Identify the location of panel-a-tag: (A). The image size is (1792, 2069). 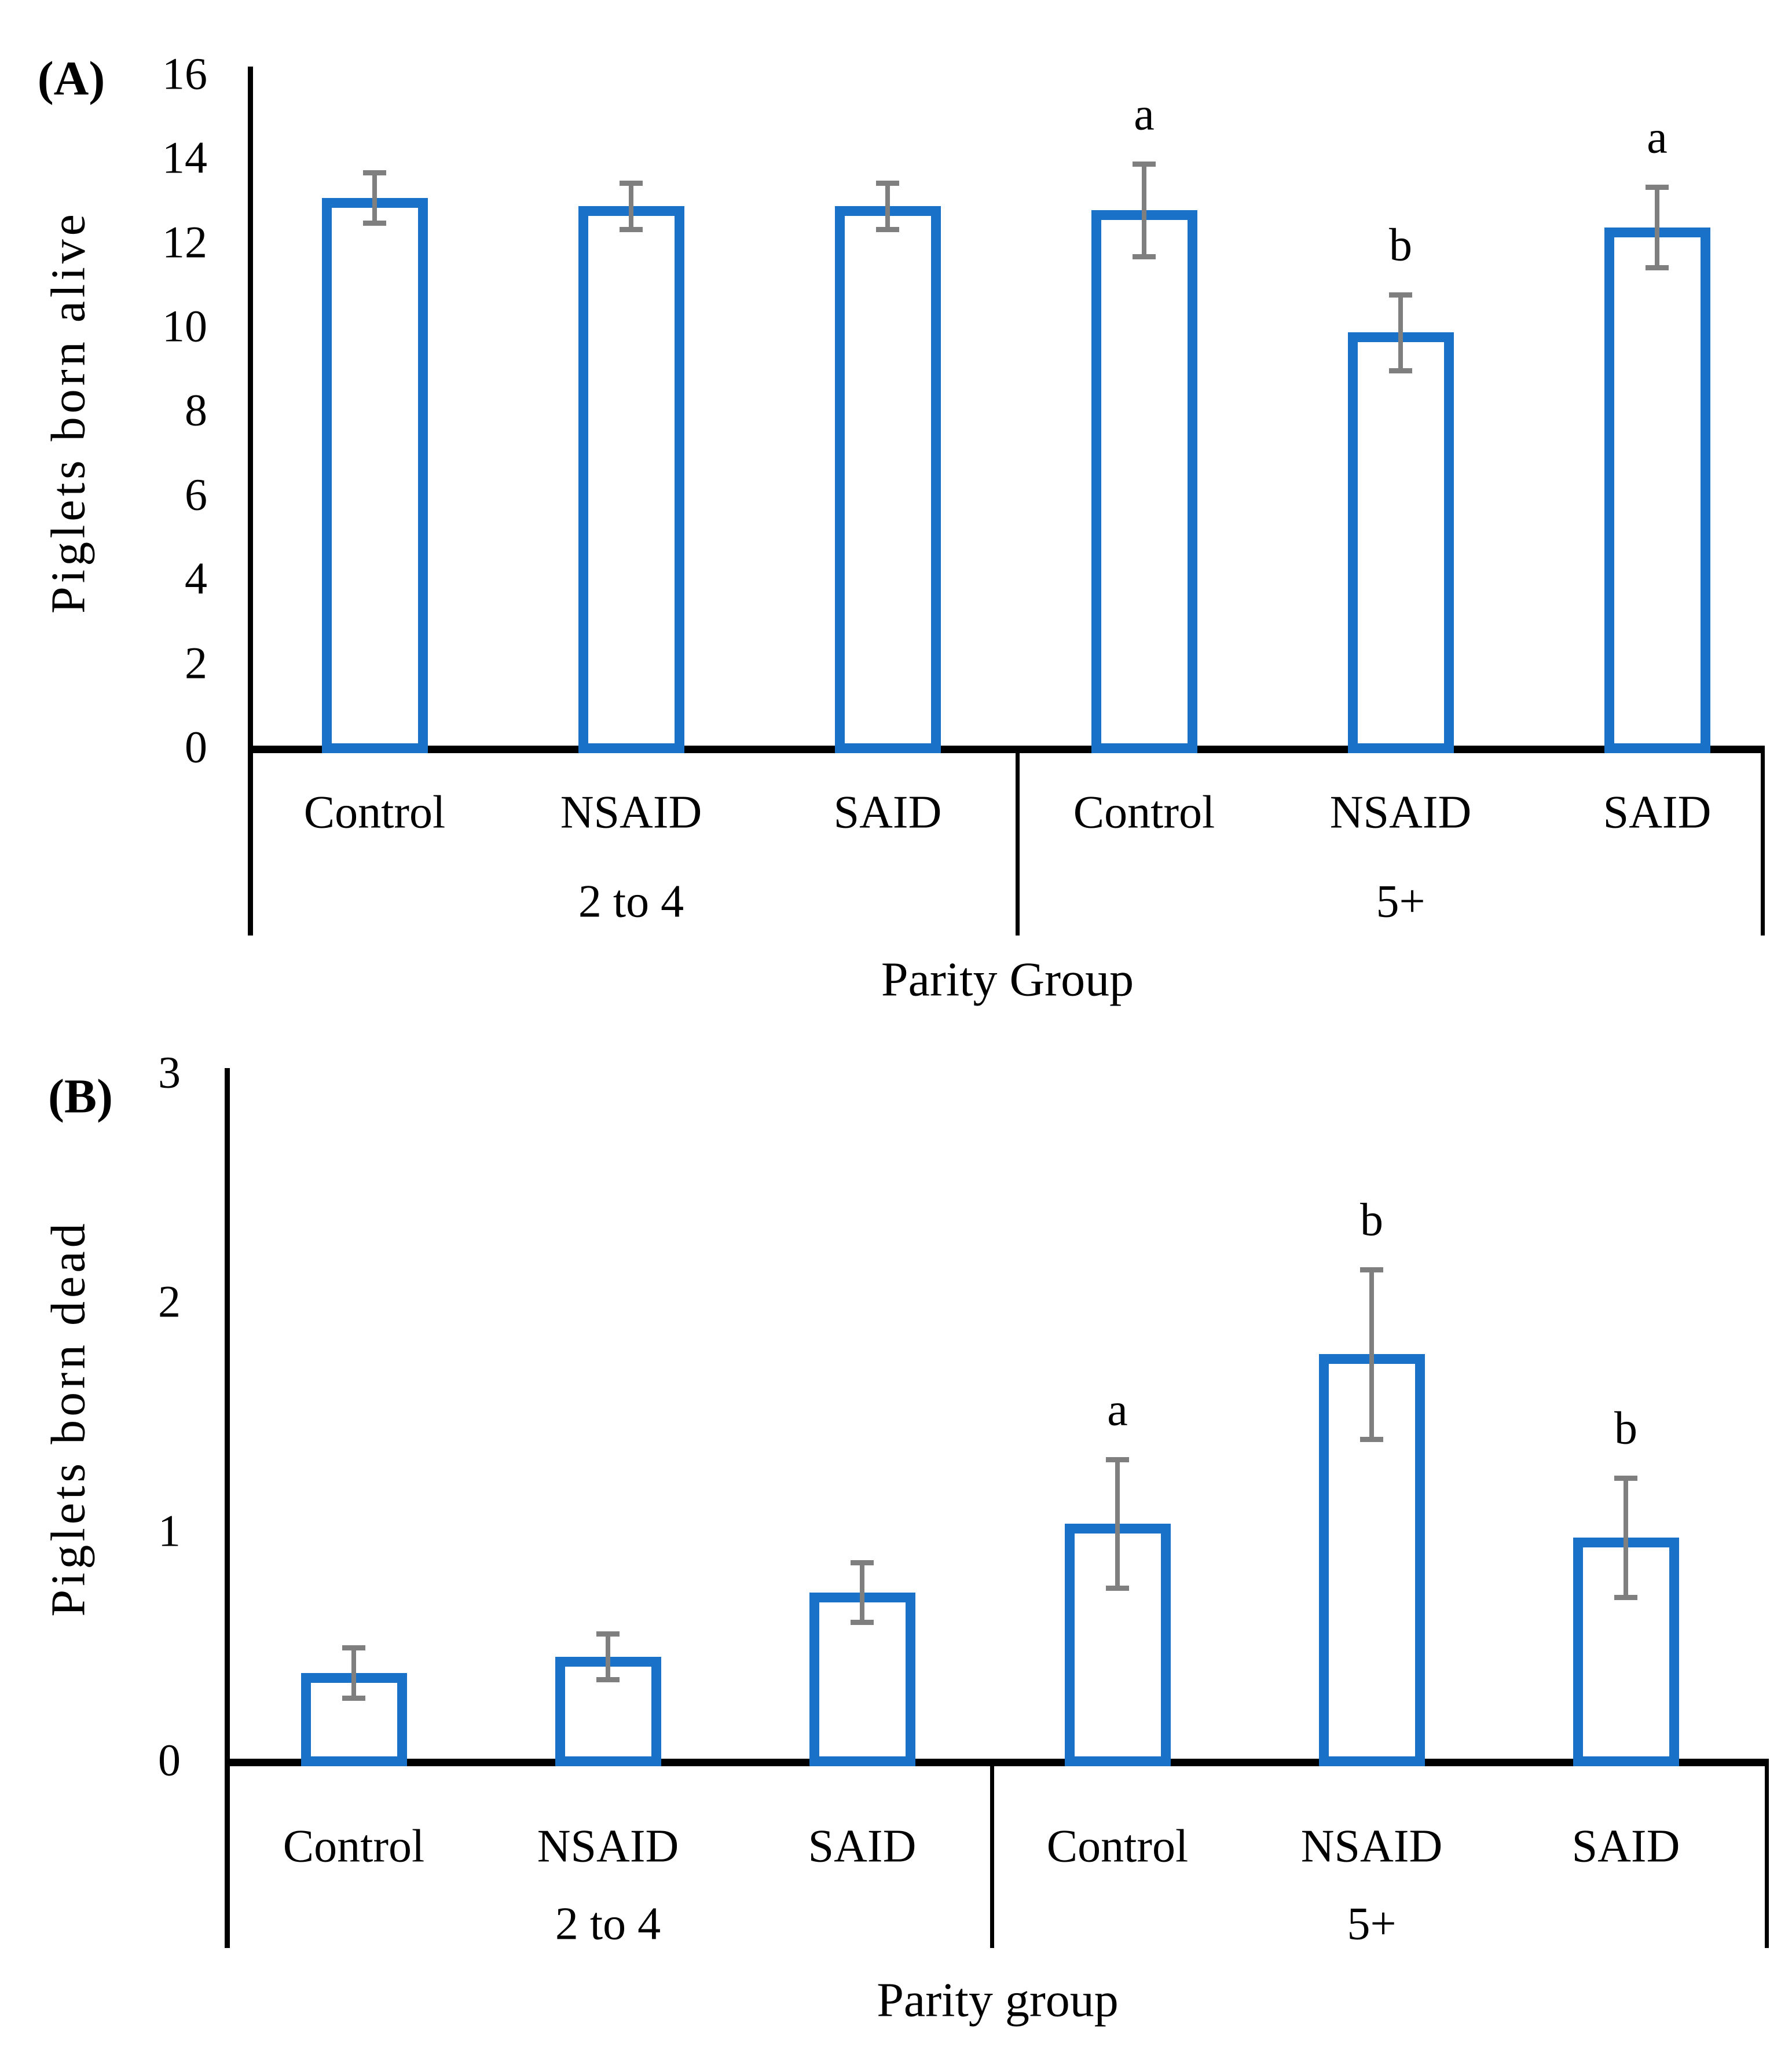
(71, 79).